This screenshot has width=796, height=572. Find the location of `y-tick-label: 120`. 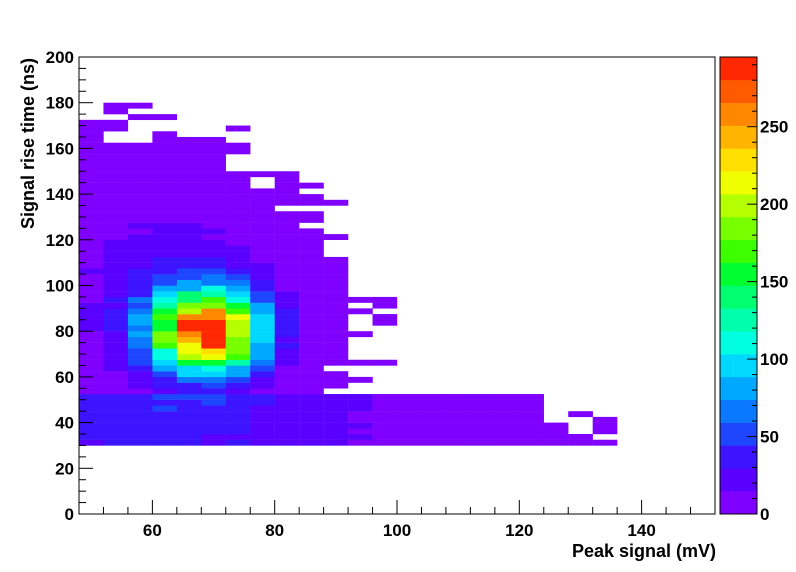

y-tick-label: 120 is located at coordinates (60, 240).